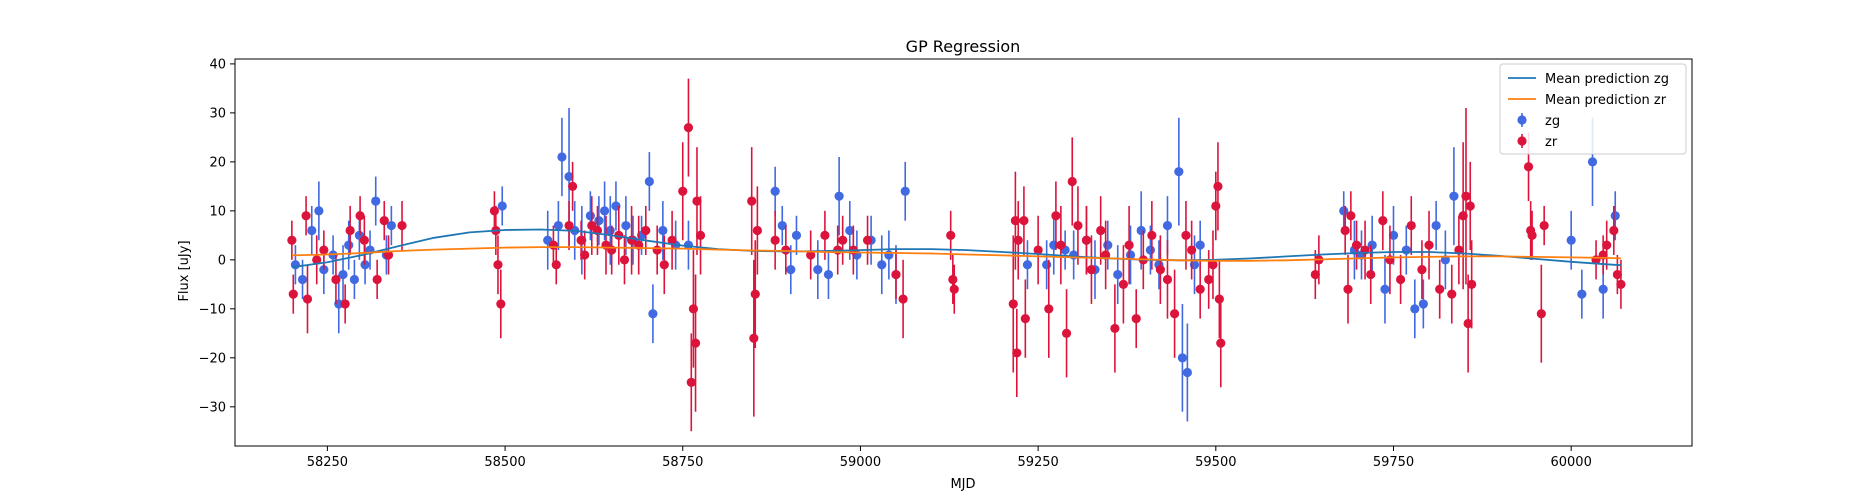  What do you see at coordinates (1522, 141) in the screenshot?
I see `legend-marker-zr` at bounding box center [1522, 141].